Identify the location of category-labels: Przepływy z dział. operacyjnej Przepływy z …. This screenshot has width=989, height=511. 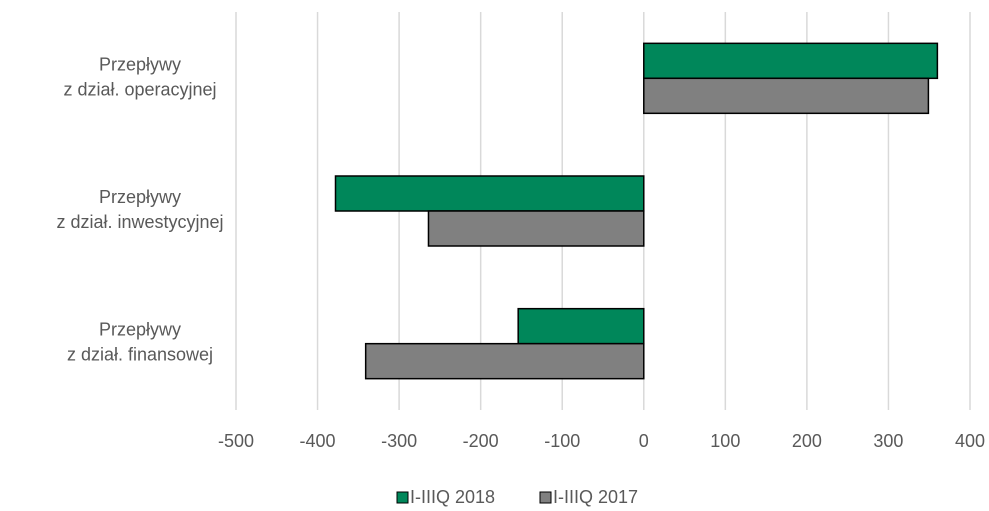
(139, 209).